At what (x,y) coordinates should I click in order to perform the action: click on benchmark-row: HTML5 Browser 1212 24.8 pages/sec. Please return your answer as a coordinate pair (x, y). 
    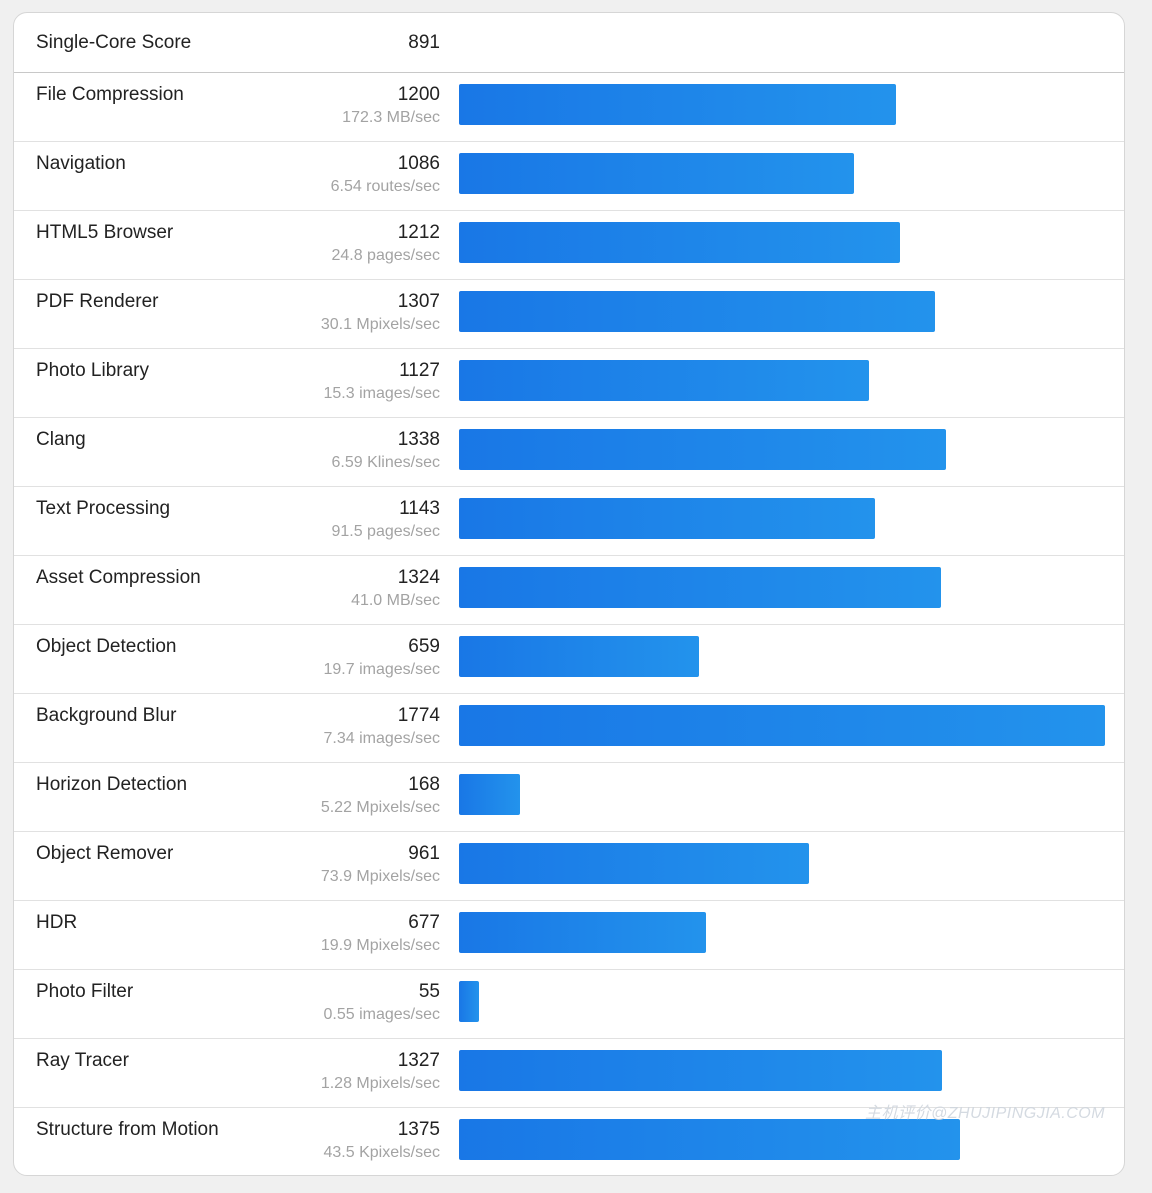
    Looking at the image, I should click on (569, 245).